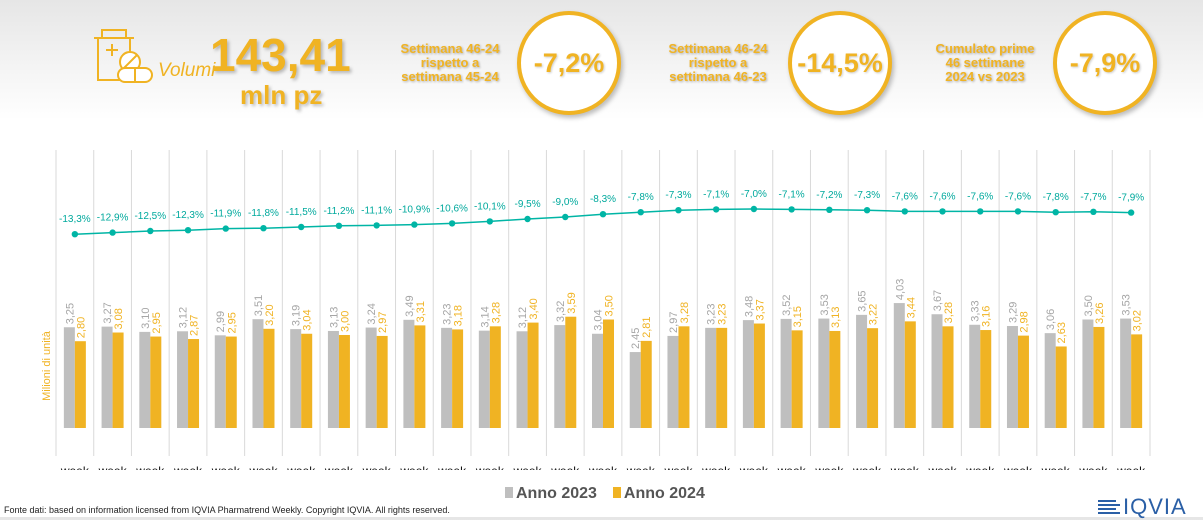  Describe the element at coordinates (664, 493) in the screenshot. I see `legend-label: Anno 2024` at that location.